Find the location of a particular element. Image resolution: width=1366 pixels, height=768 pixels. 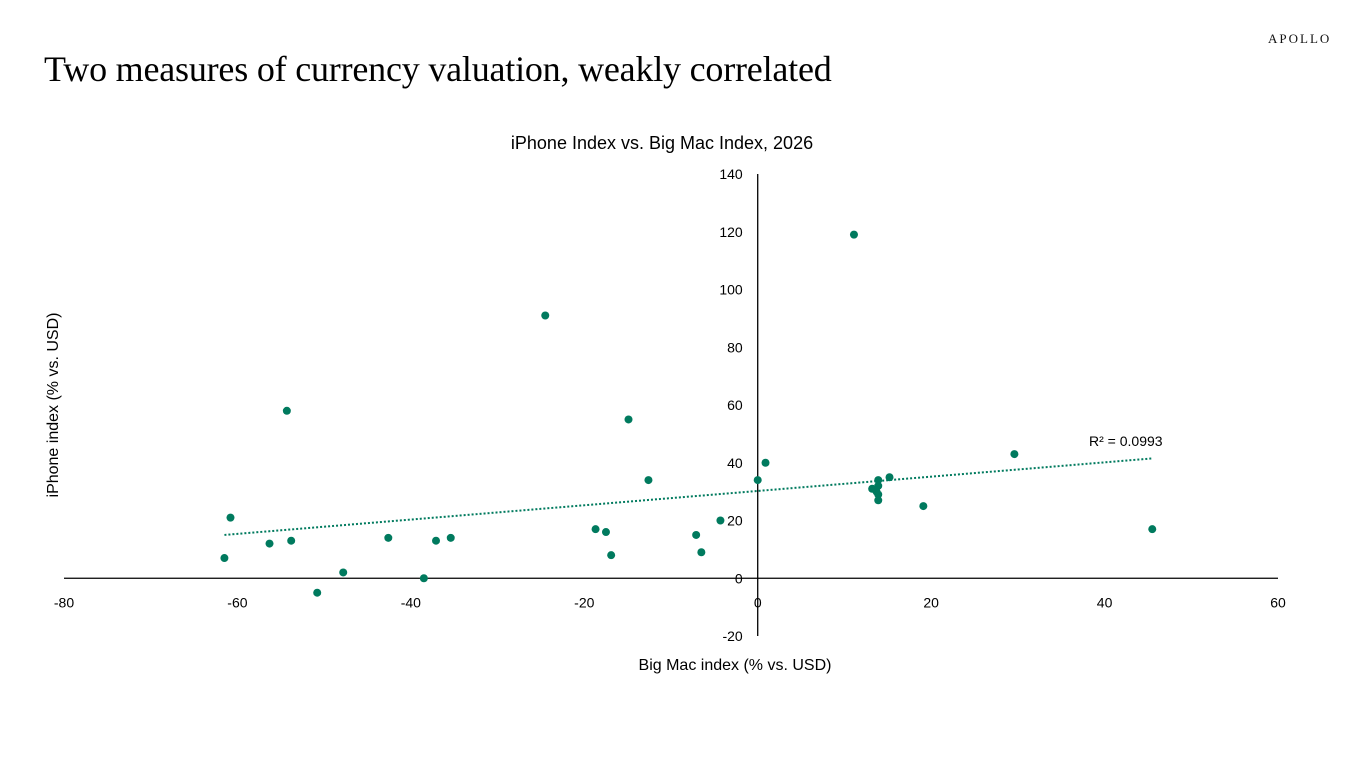

y-axis-tick-labels: -20 0 20 40 60 80 100 120 140 is located at coordinates (731, 405).